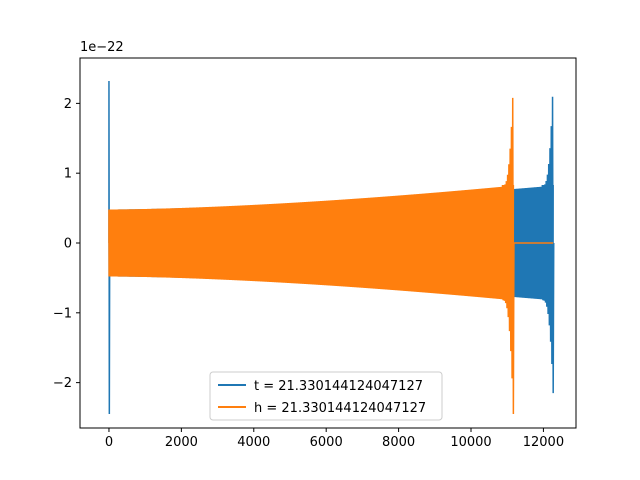 The image size is (640, 480). Describe the element at coordinates (68, 104) in the screenshot. I see `y-tick-label: 2` at that location.